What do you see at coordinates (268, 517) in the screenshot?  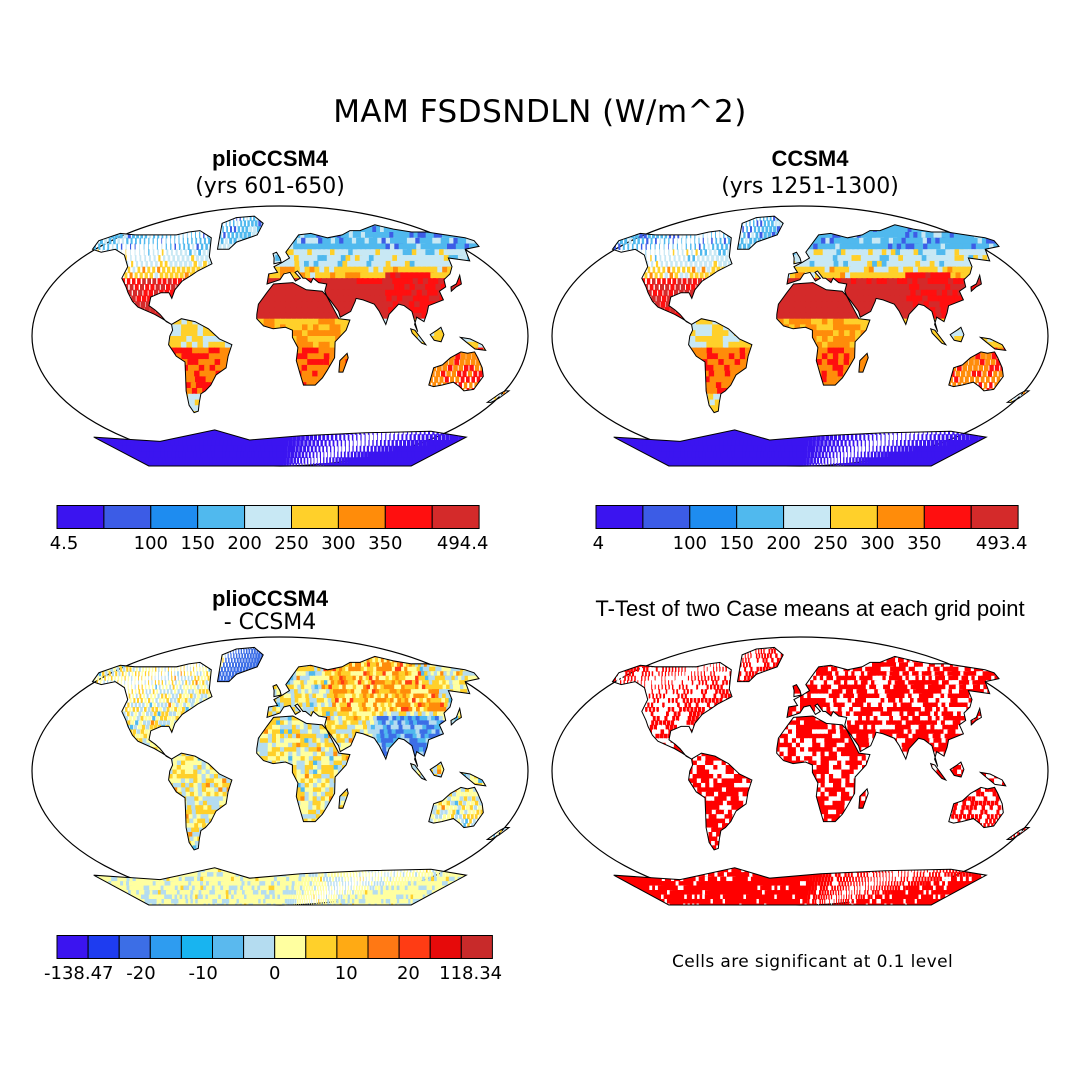 I see `colorbar-plioccsm4` at bounding box center [268, 517].